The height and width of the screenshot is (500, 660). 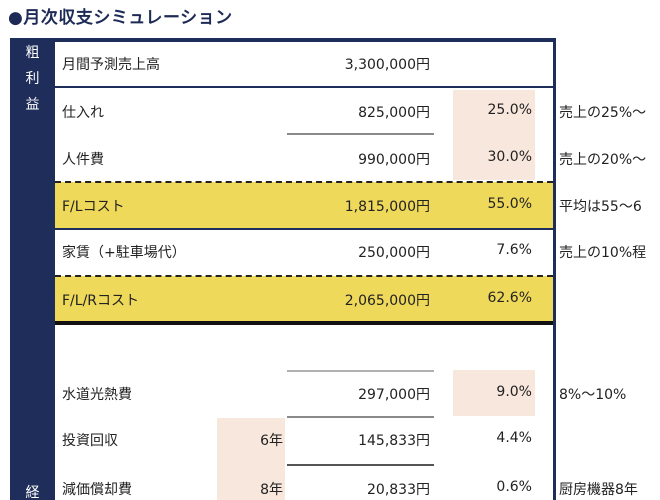 What do you see at coordinates (514, 487) in the screenshot?
I see `depreciation-pct: 0.6%` at bounding box center [514, 487].